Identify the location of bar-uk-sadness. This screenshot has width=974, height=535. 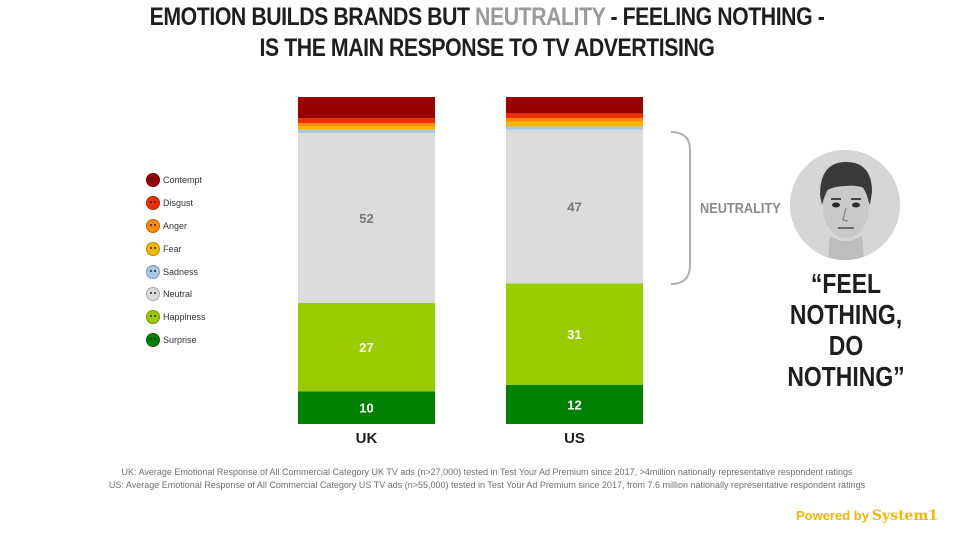
(366, 131).